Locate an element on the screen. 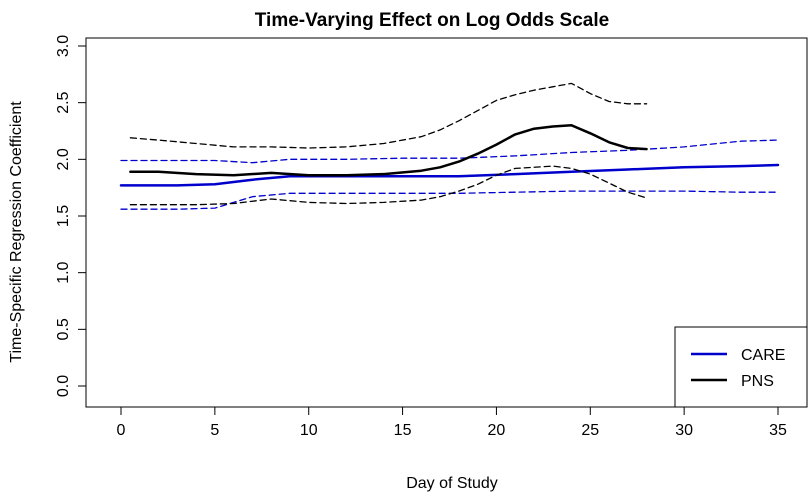  legend-box is located at coordinates (741, 367).